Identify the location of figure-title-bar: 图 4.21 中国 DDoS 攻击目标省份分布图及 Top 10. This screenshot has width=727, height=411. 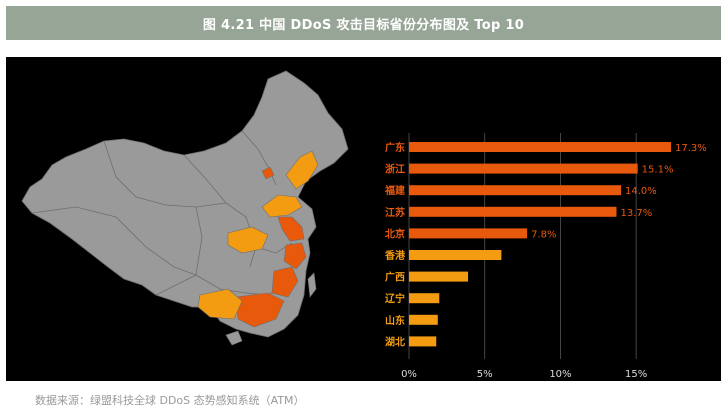
(363, 23).